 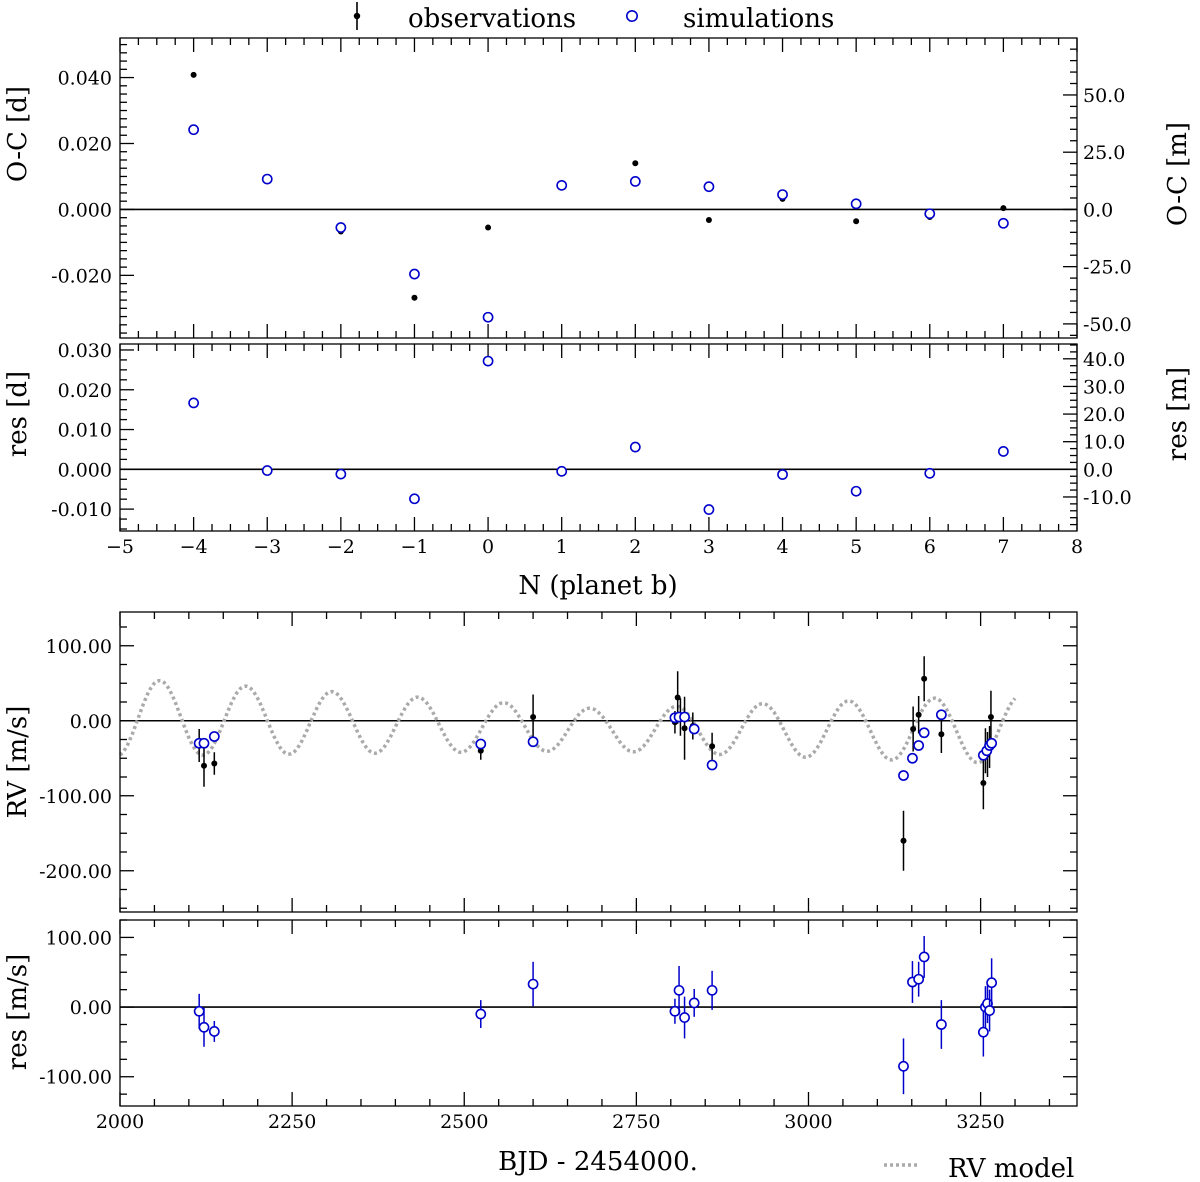 I want to click on y-tick-label: -100.00, so click(x=75, y=797).